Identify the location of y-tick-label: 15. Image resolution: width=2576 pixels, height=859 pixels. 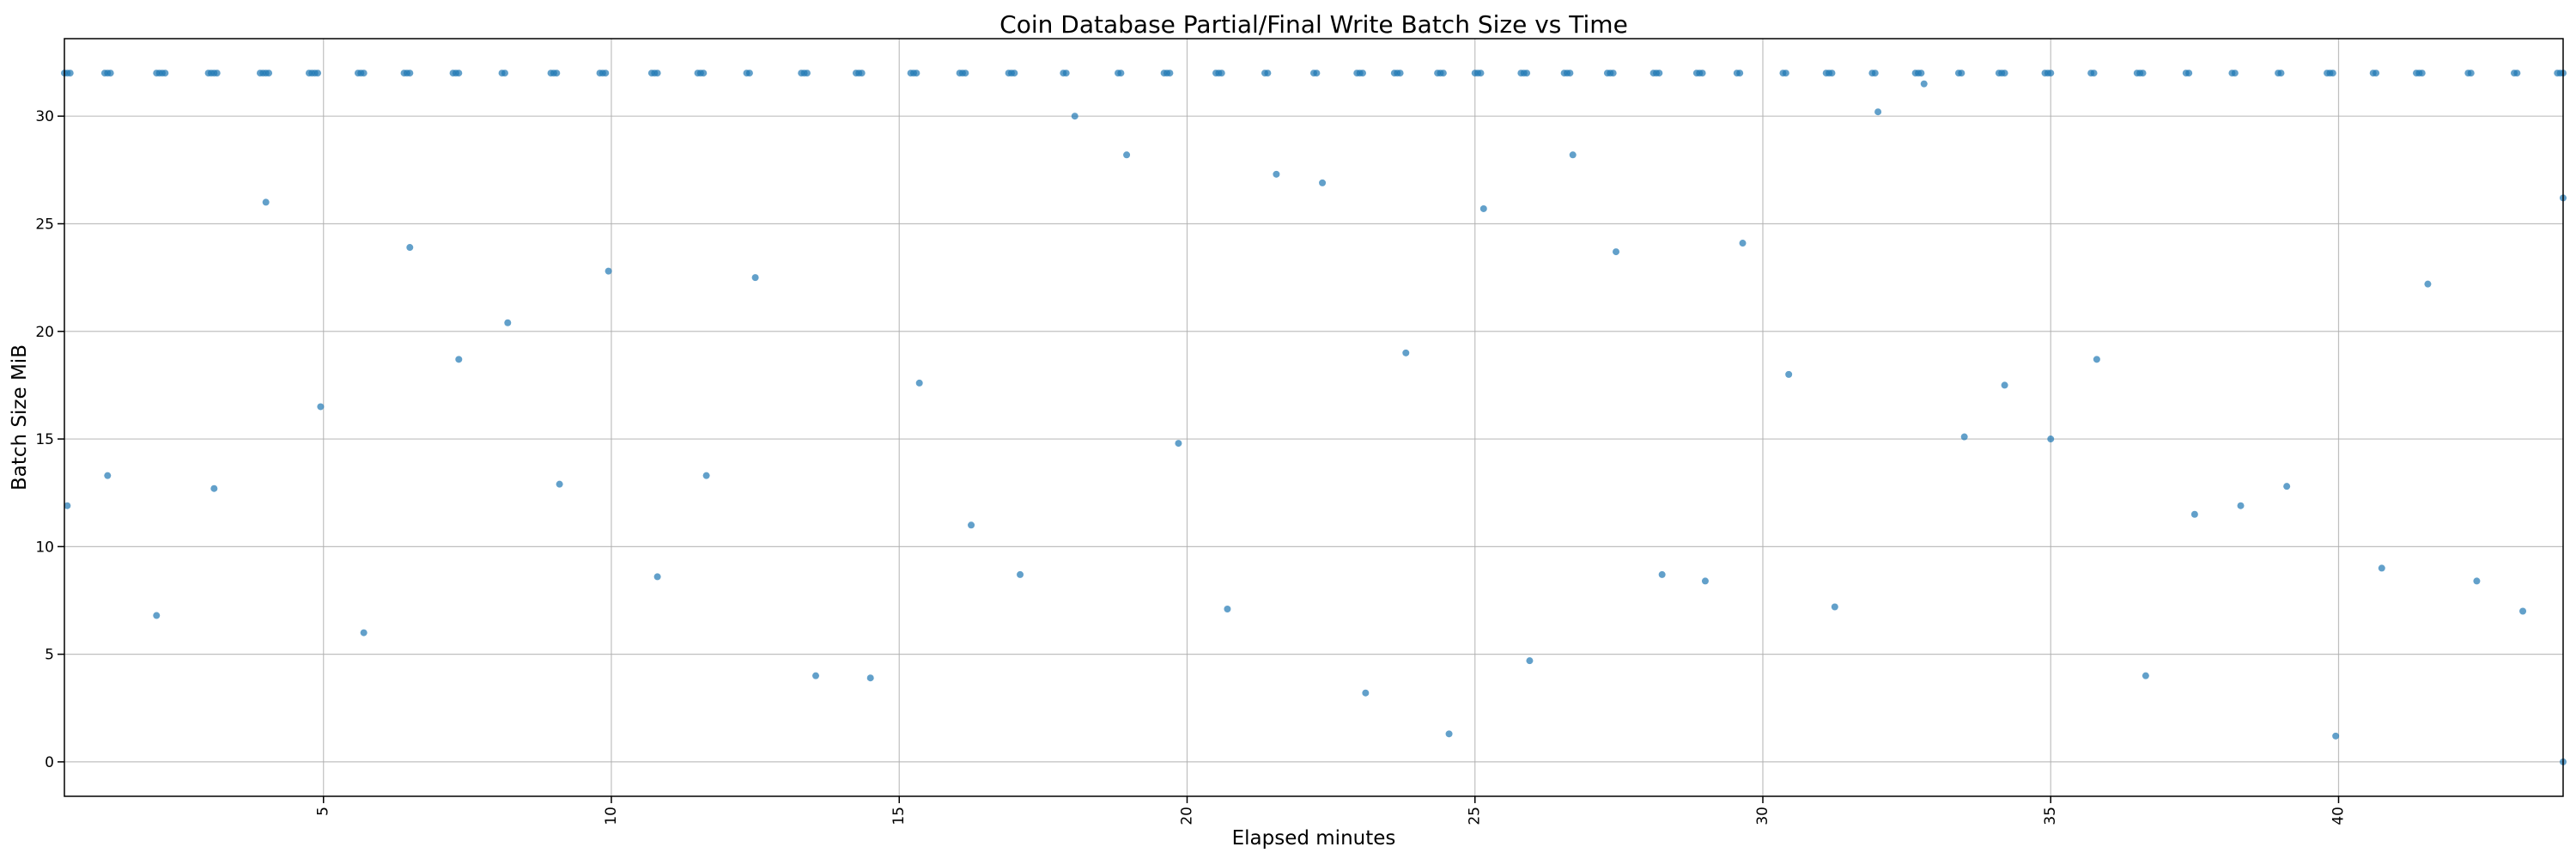
(44, 440).